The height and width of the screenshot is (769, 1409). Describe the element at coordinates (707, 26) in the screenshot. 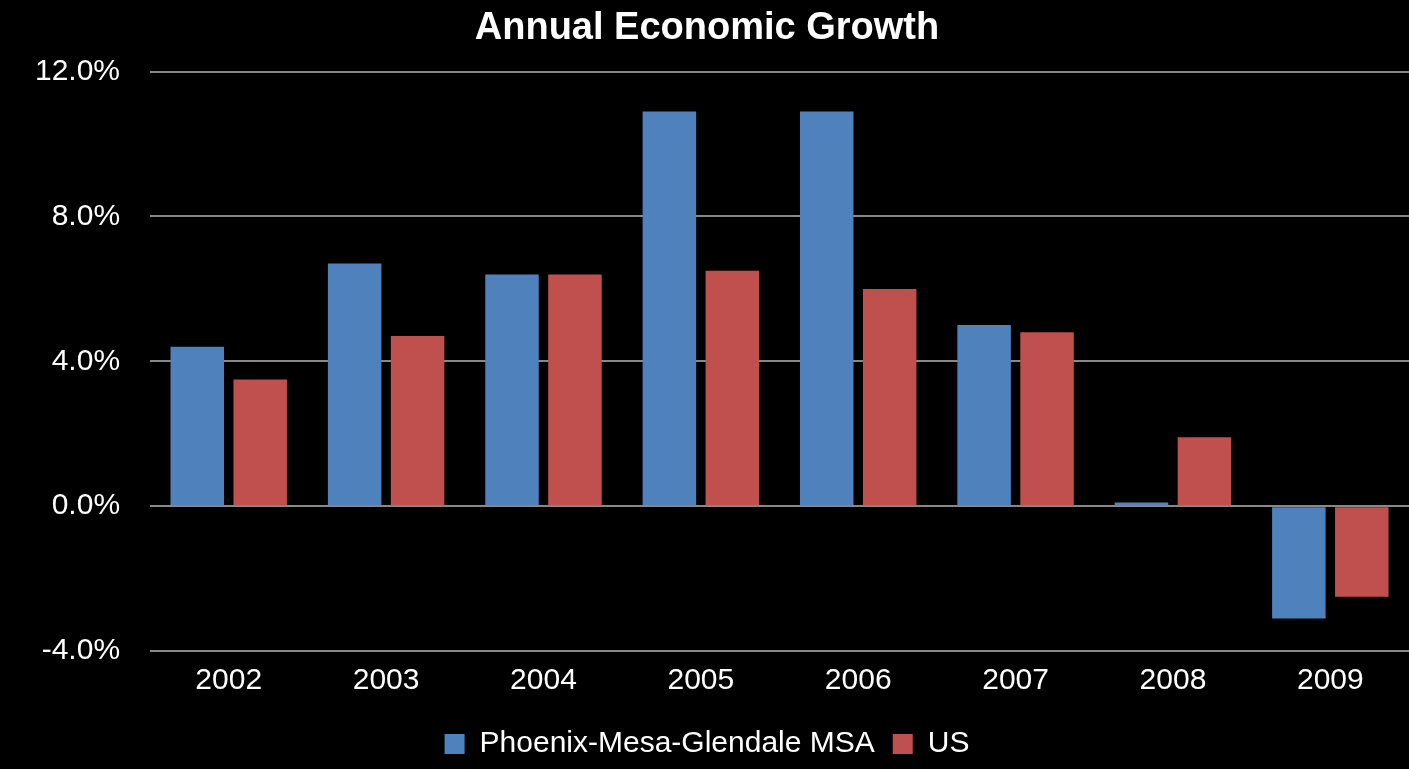

I see `chart-title: Annual Economic Growth` at that location.